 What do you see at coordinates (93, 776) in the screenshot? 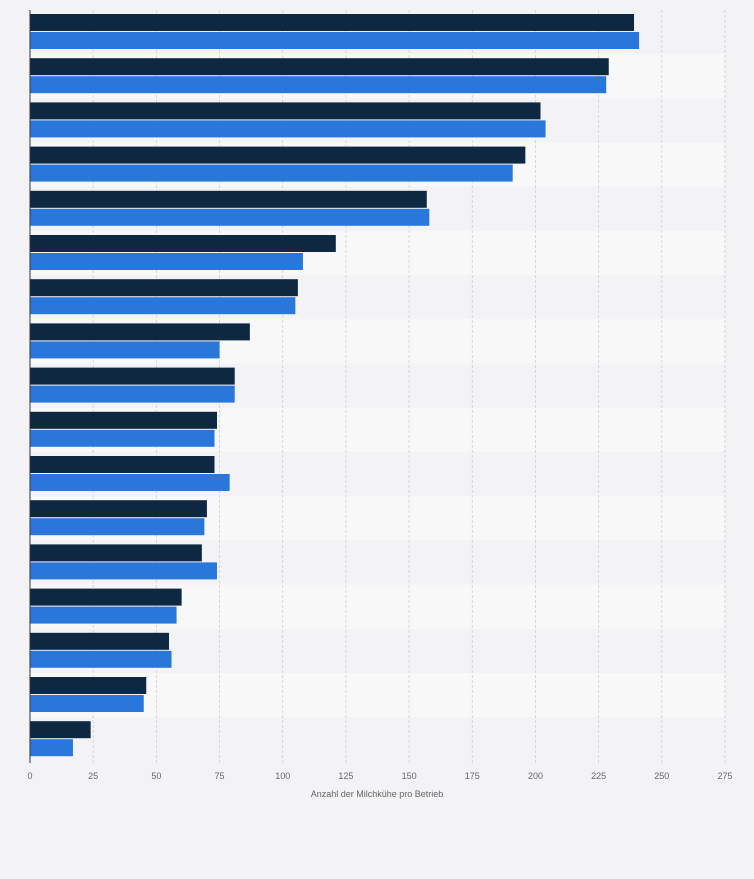
I see `x-tick-25: 25` at bounding box center [93, 776].